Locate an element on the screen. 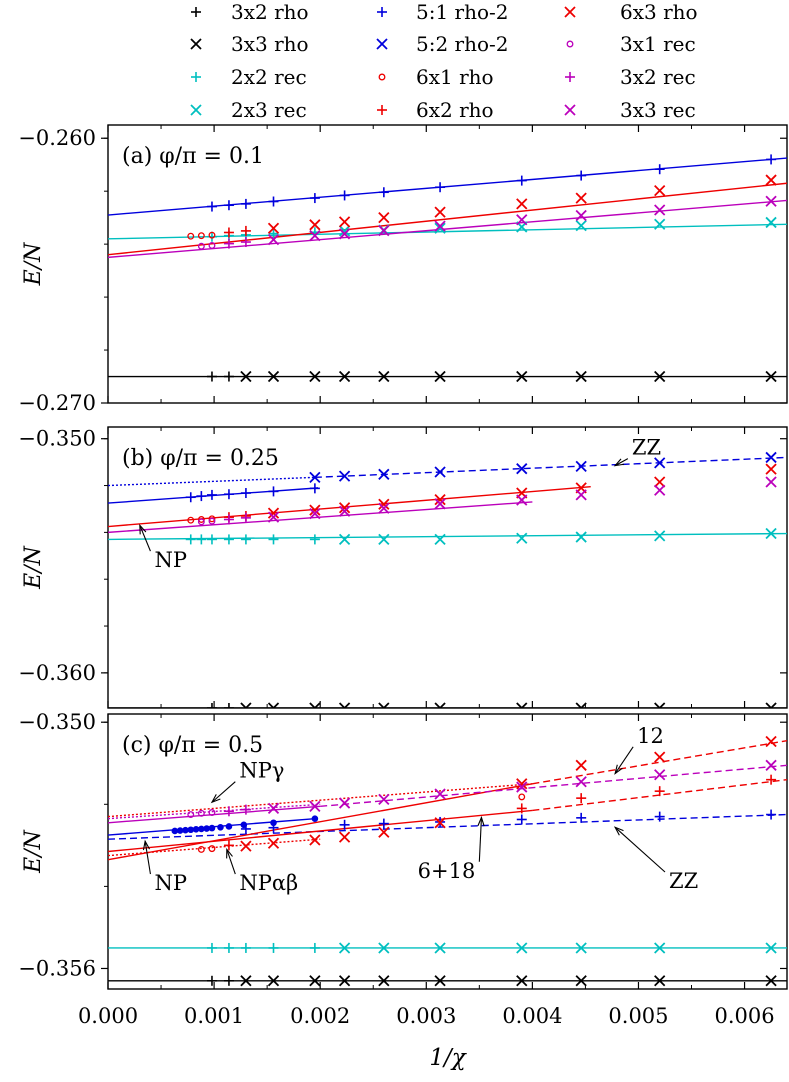 The image size is (789, 1082). y-axis-label: E/N is located at coordinates (33, 567).